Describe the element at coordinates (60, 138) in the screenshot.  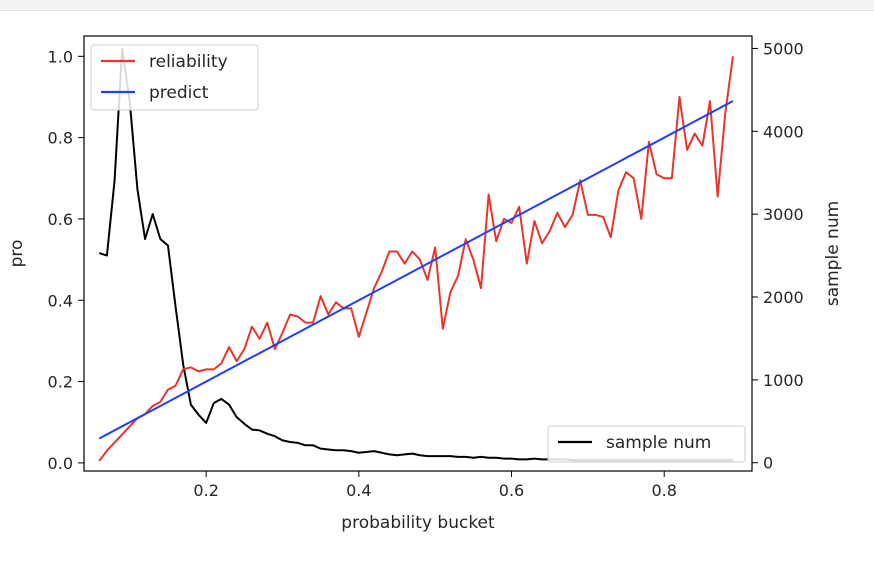
I see `y-tick-label: 0.8` at that location.